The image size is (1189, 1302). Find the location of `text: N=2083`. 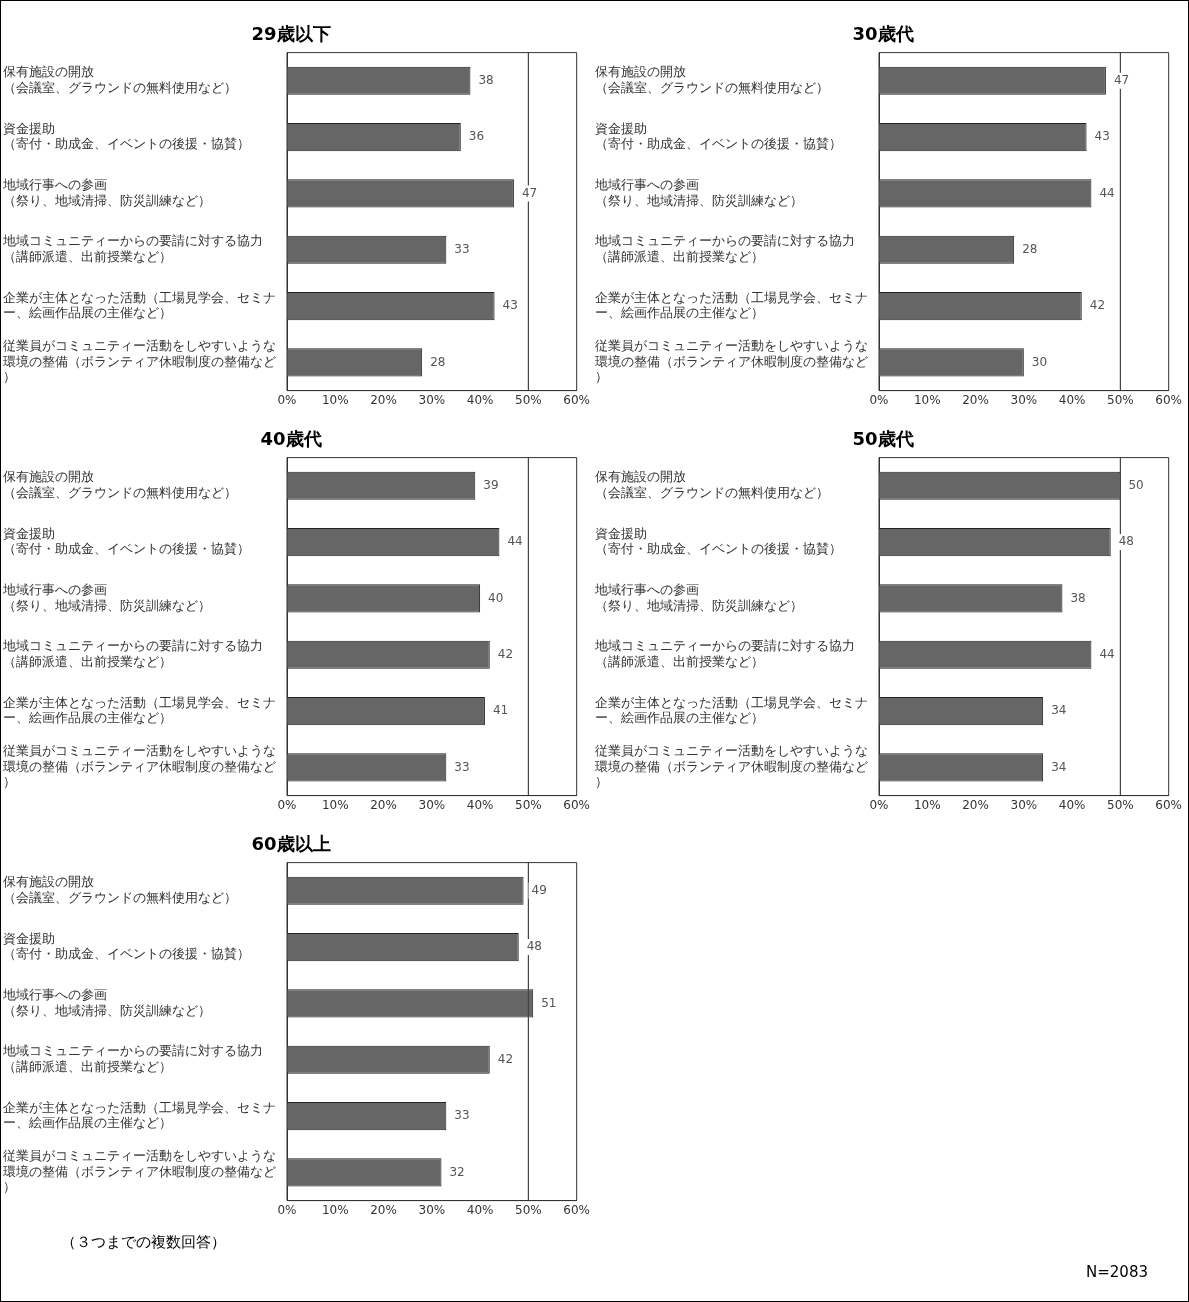

text: N=2083 is located at coordinates (1117, 1272).